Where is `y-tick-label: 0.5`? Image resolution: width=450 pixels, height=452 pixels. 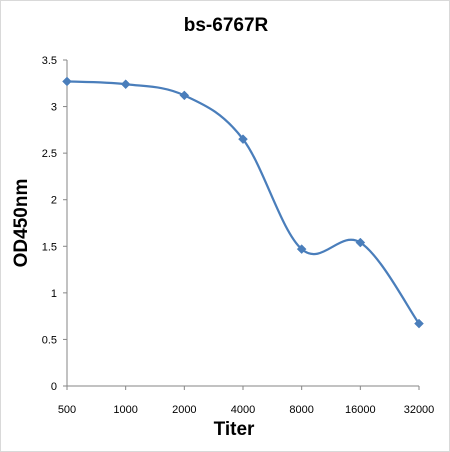 y-tick-label: 0.5 is located at coordinates (49, 340).